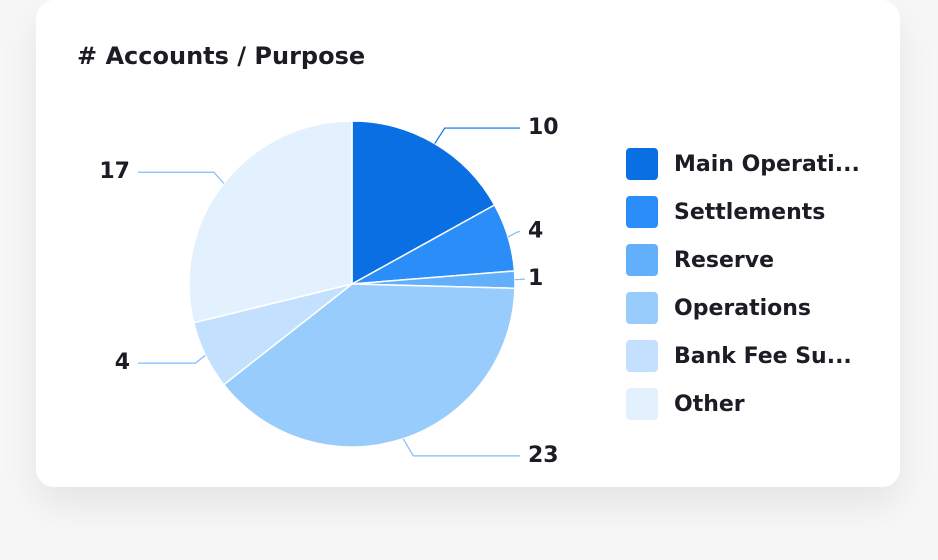  What do you see at coordinates (114, 171) in the screenshot?
I see `data-label: 17` at bounding box center [114, 171].